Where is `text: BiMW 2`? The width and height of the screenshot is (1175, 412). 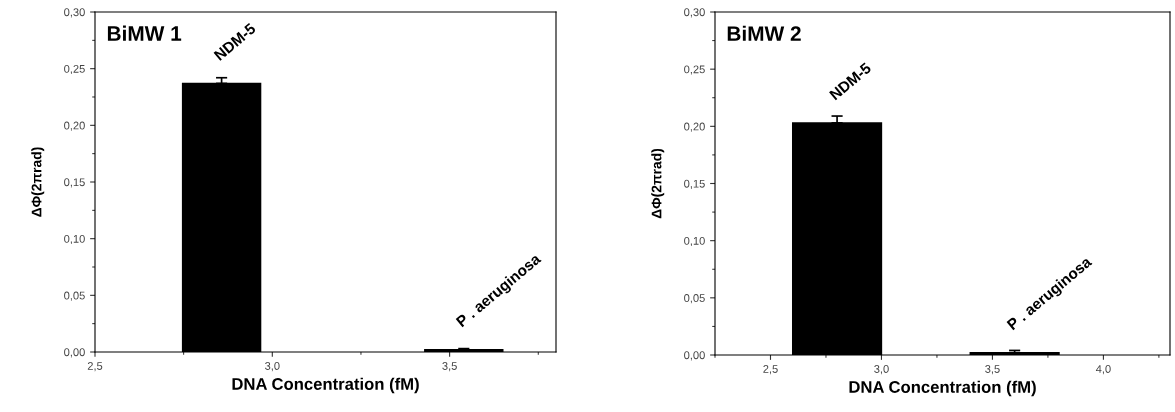 text: BiMW 2 is located at coordinates (764, 33).